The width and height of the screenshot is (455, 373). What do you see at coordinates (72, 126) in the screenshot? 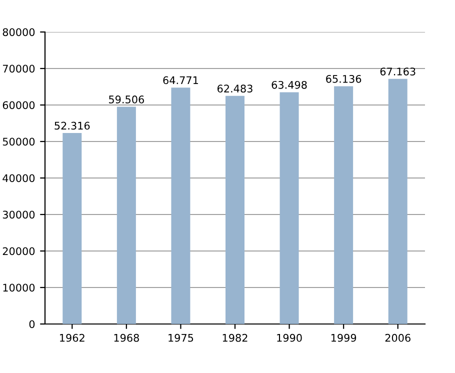
I see `data-label: 52.316` at bounding box center [72, 126].